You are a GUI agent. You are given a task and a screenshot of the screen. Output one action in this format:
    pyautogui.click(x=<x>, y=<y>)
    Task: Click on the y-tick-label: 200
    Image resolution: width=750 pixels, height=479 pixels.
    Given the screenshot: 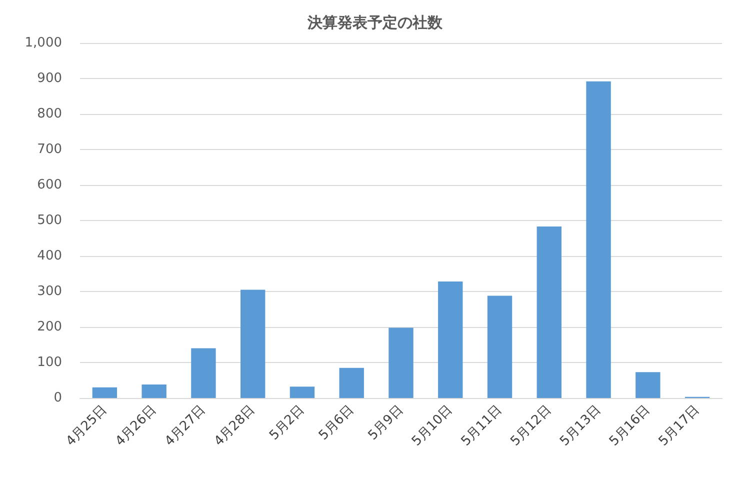 What is the action you would take?
    pyautogui.click(x=49, y=327)
    